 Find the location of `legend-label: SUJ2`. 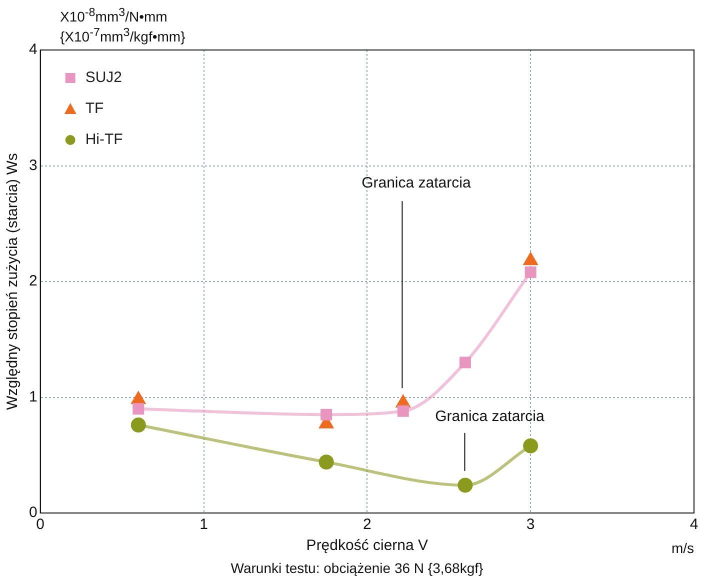

legend-label: SUJ2 is located at coordinates (103, 77).